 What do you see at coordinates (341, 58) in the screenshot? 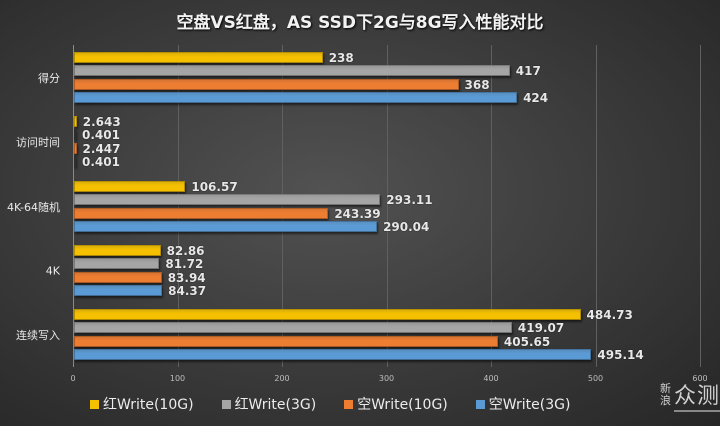
I see `data-label: 238` at bounding box center [341, 58].